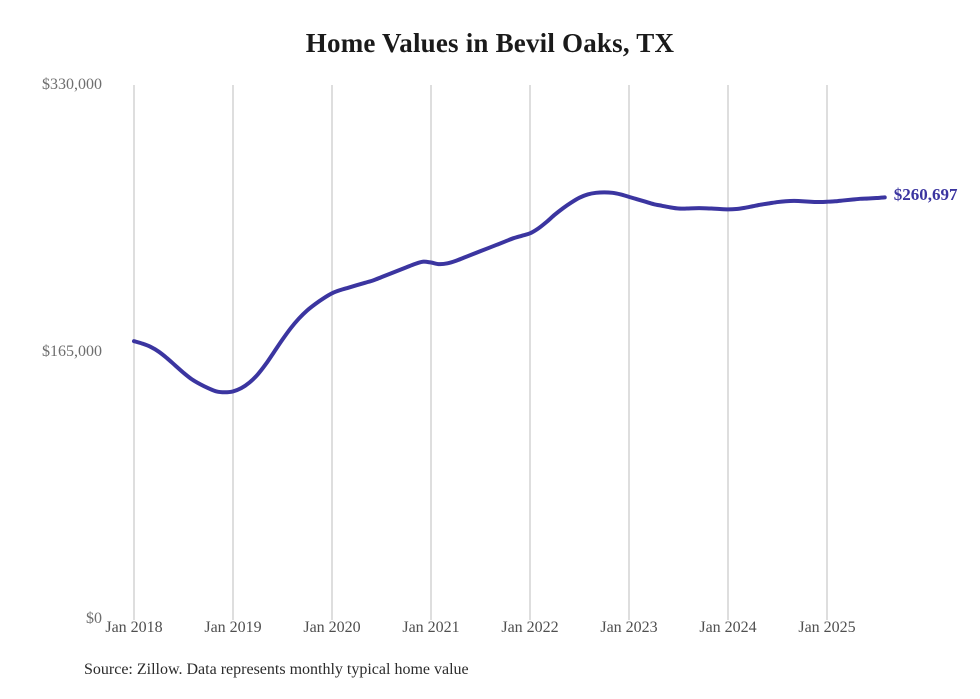  Describe the element at coordinates (233, 627) in the screenshot. I see `x-axis-tick-jan-2019: Jan 2019` at that location.